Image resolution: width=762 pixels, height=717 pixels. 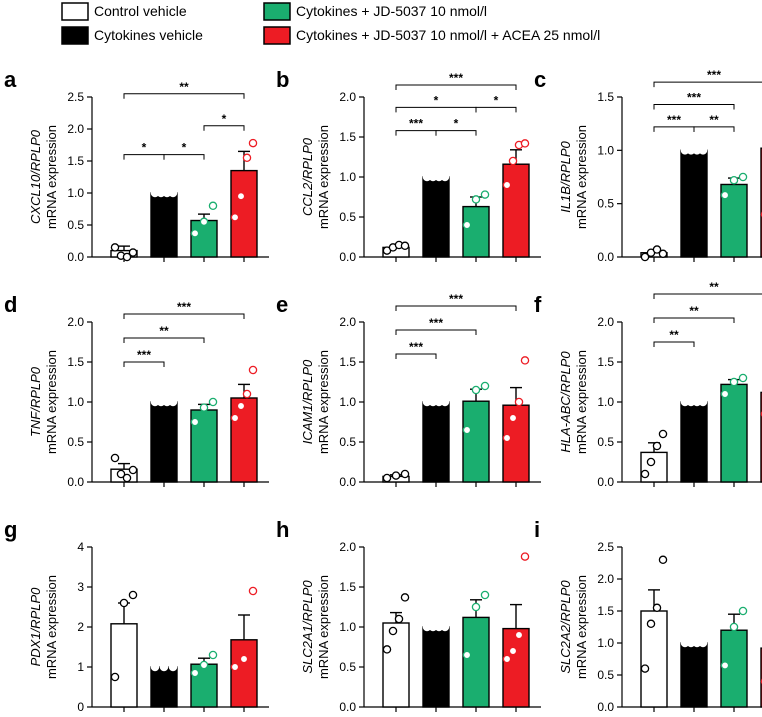 What do you see at coordinates (540, 79) in the screenshot?
I see `panel-label: c` at bounding box center [540, 79].